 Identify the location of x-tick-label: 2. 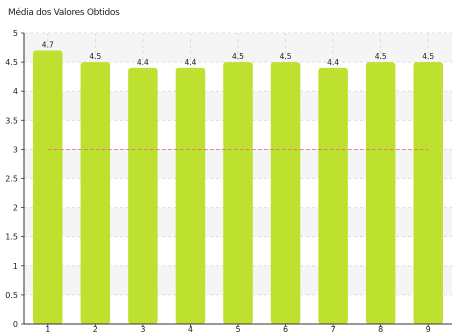
(95, 329).